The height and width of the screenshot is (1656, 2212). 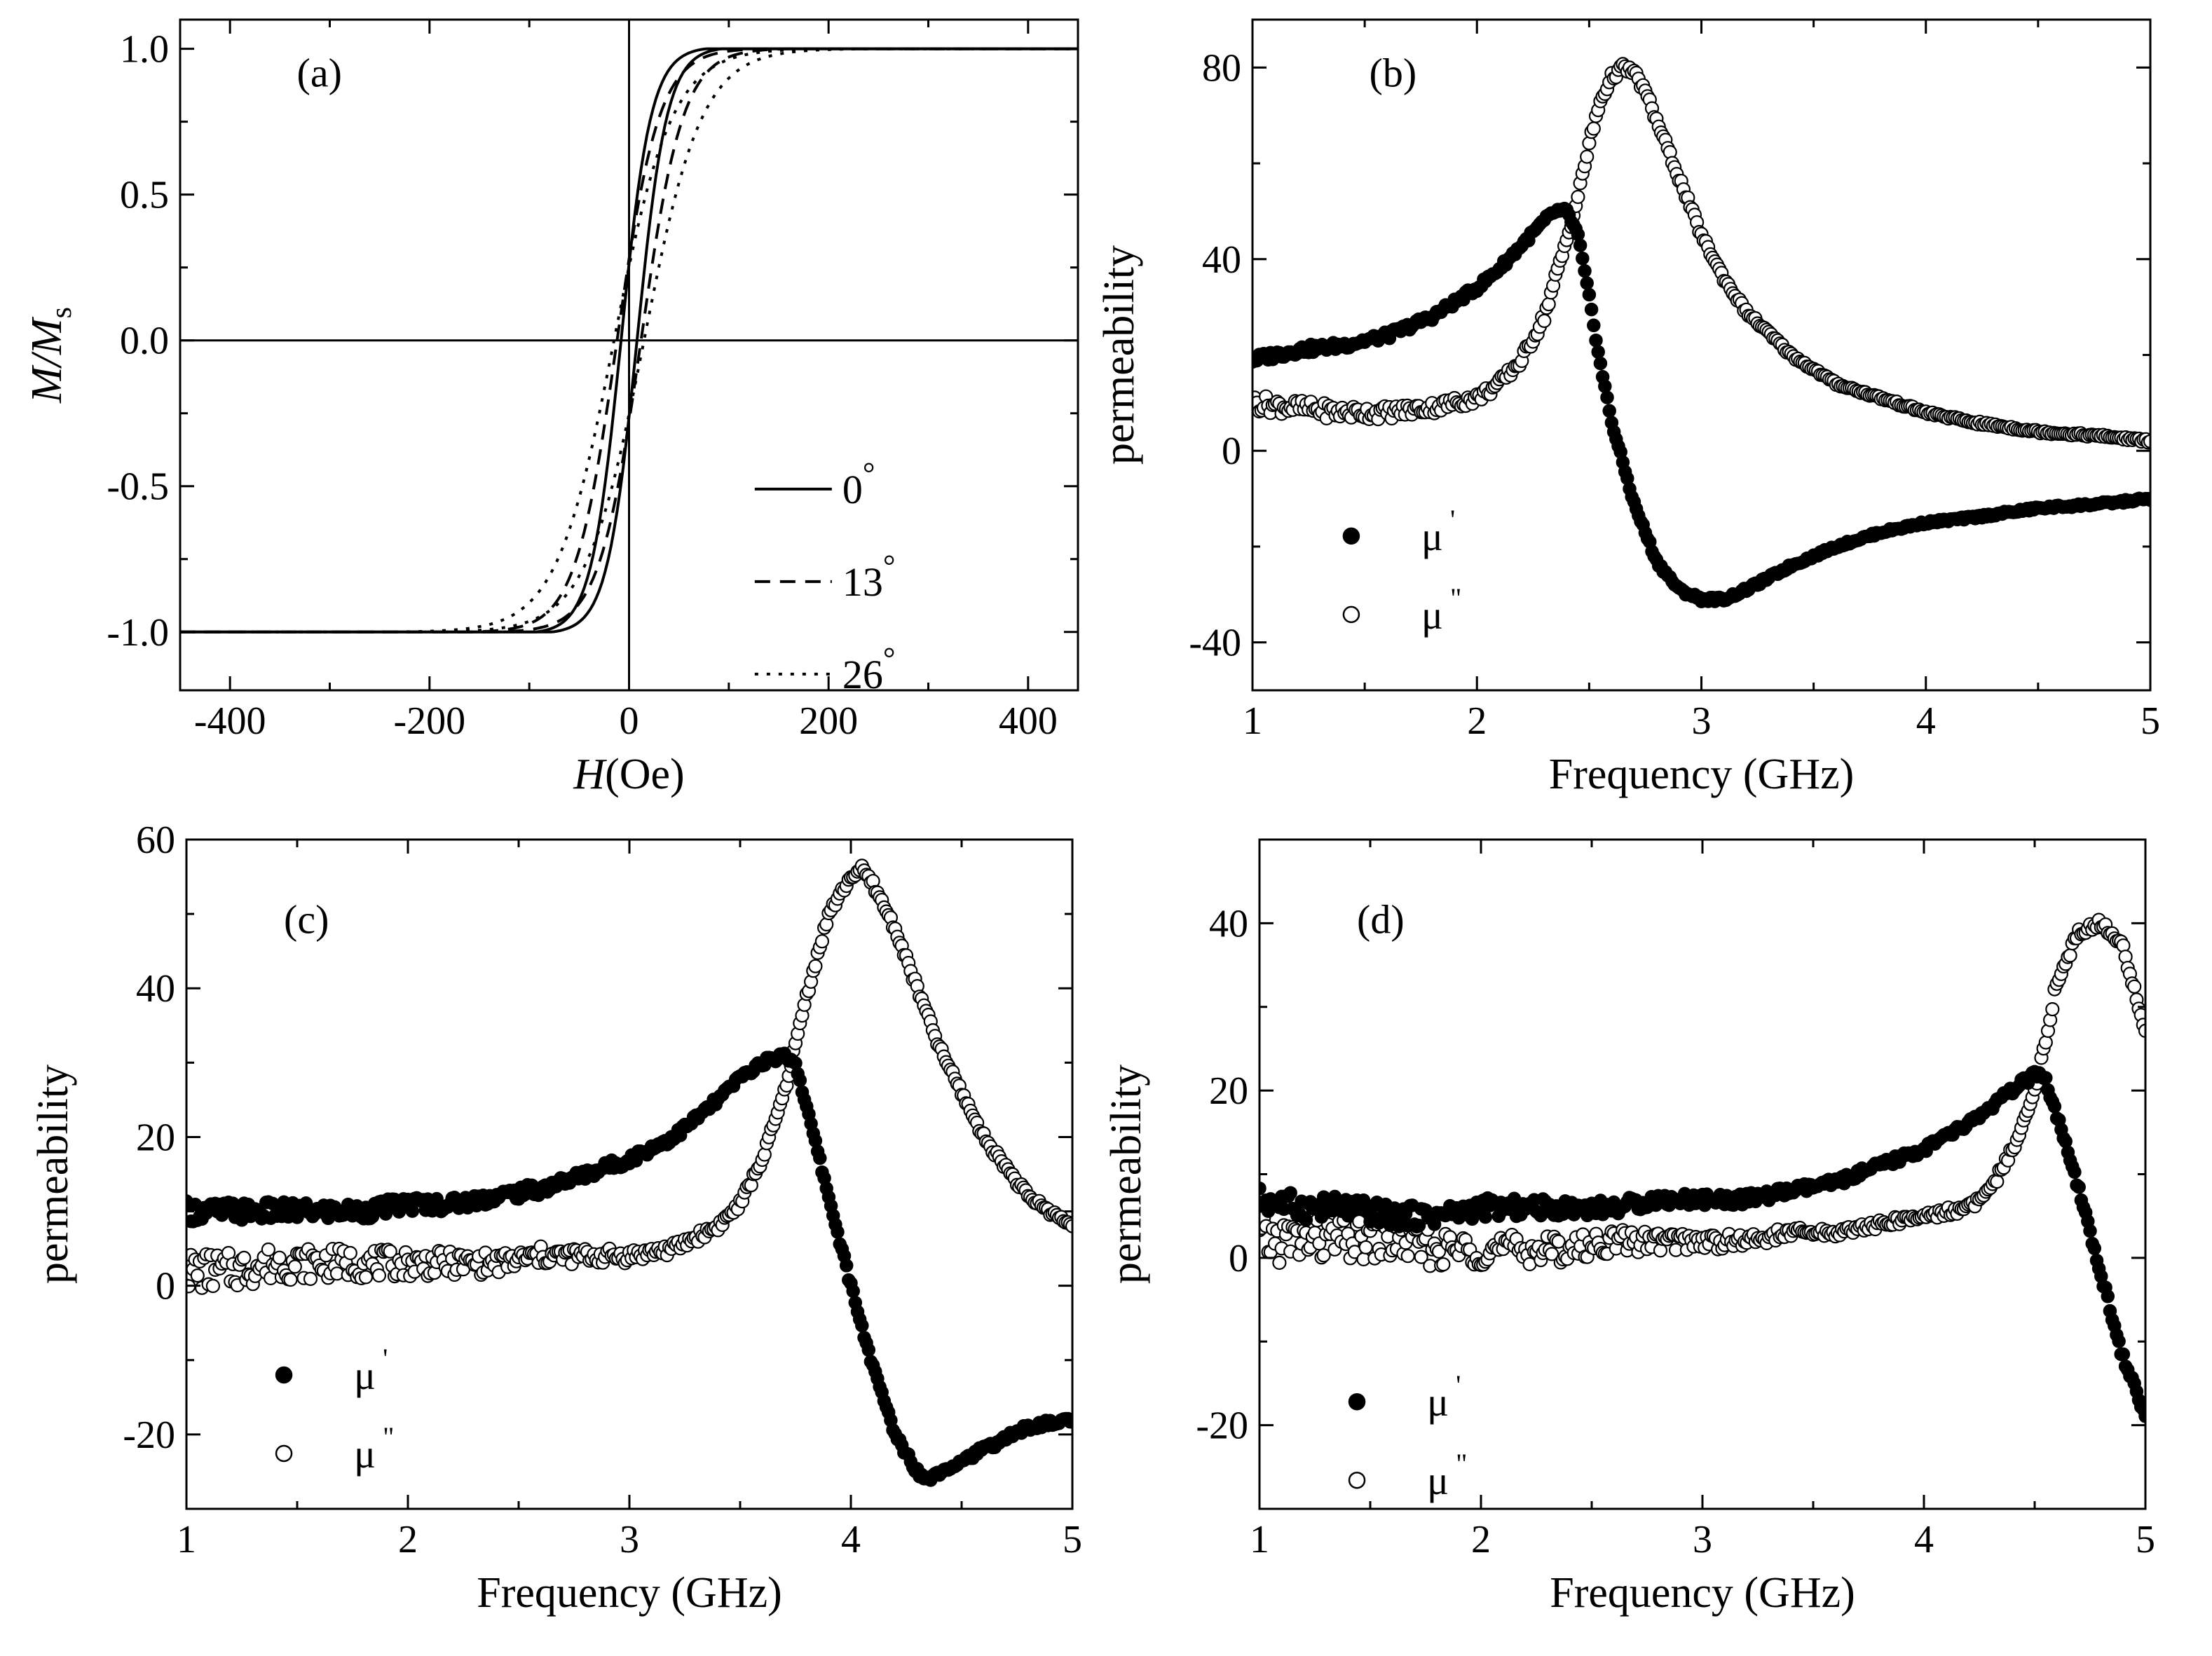 I want to click on y-axis-label-symbol: M/M, so click(x=47, y=360).